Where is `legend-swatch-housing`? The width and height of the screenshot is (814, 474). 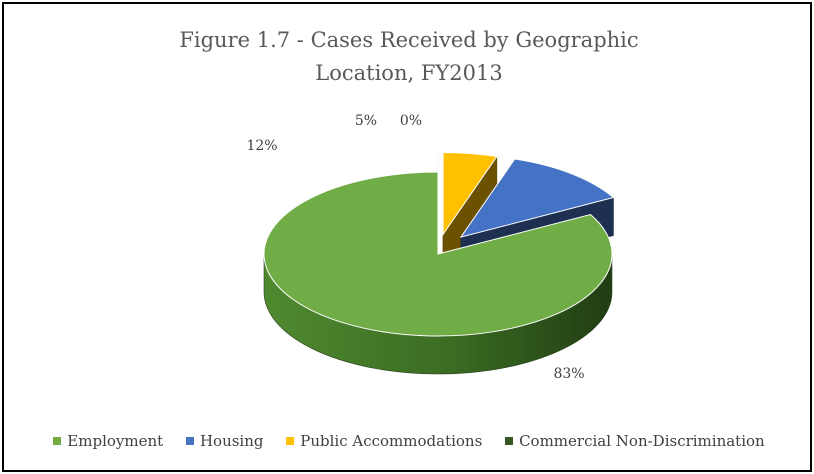 legend-swatch-housing is located at coordinates (189, 441).